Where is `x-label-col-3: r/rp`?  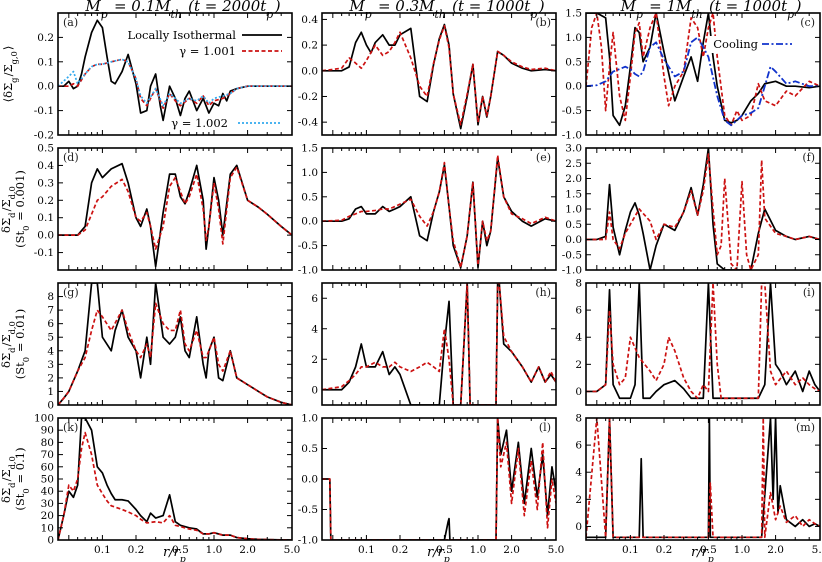
x-label-col-3: r/rp is located at coordinates (703, 553).